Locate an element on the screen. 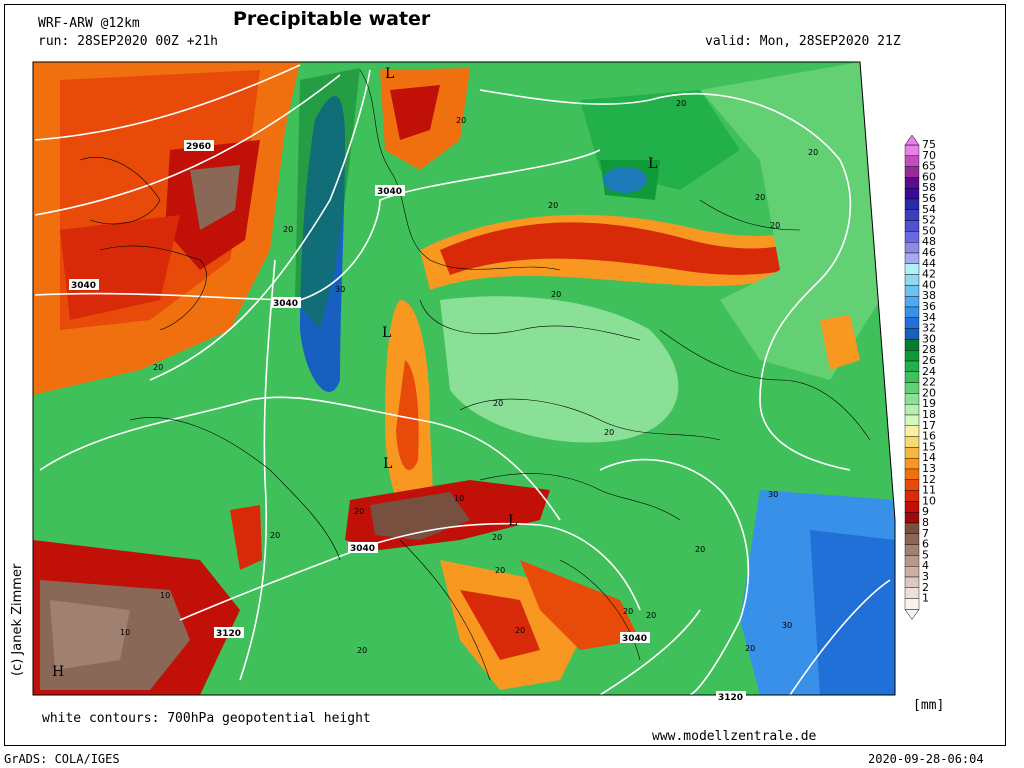  website-label: www.modellzentrale.de is located at coordinates (734, 736).